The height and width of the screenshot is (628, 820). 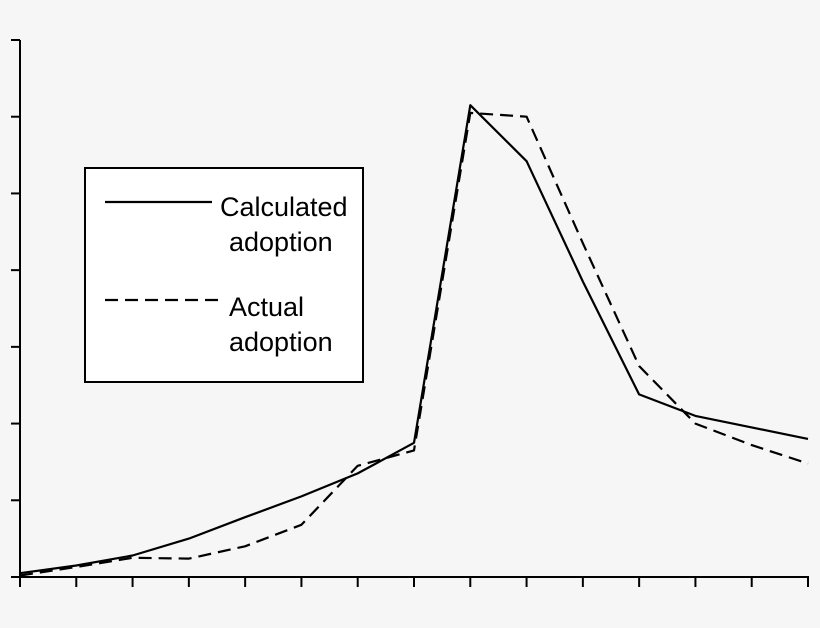 What do you see at coordinates (281, 342) in the screenshot?
I see `legend-label-actual-line2: adoption` at bounding box center [281, 342].